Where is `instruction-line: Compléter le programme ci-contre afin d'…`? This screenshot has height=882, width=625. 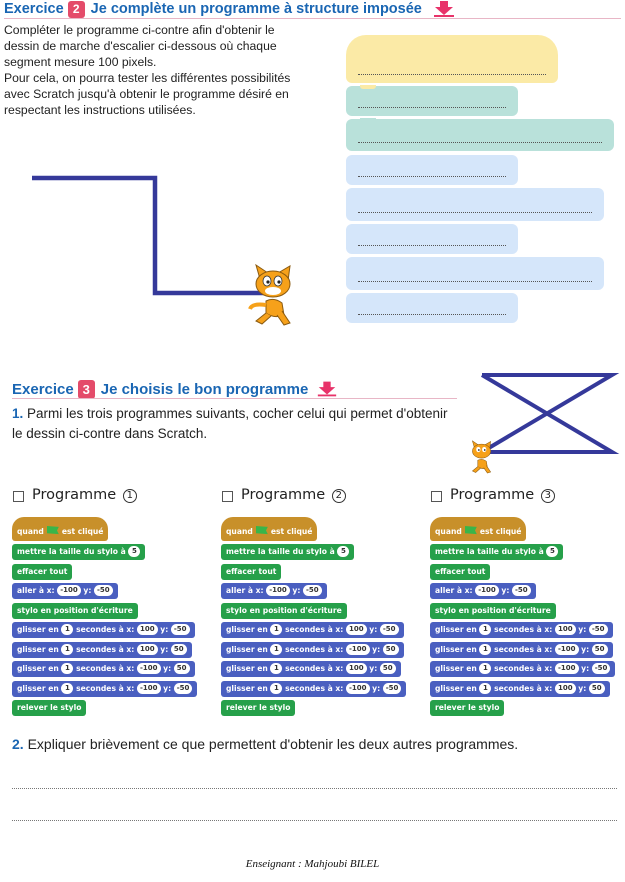
instruction-line: Compléter le programme ci-contre afin d'… is located at coordinates (139, 30).